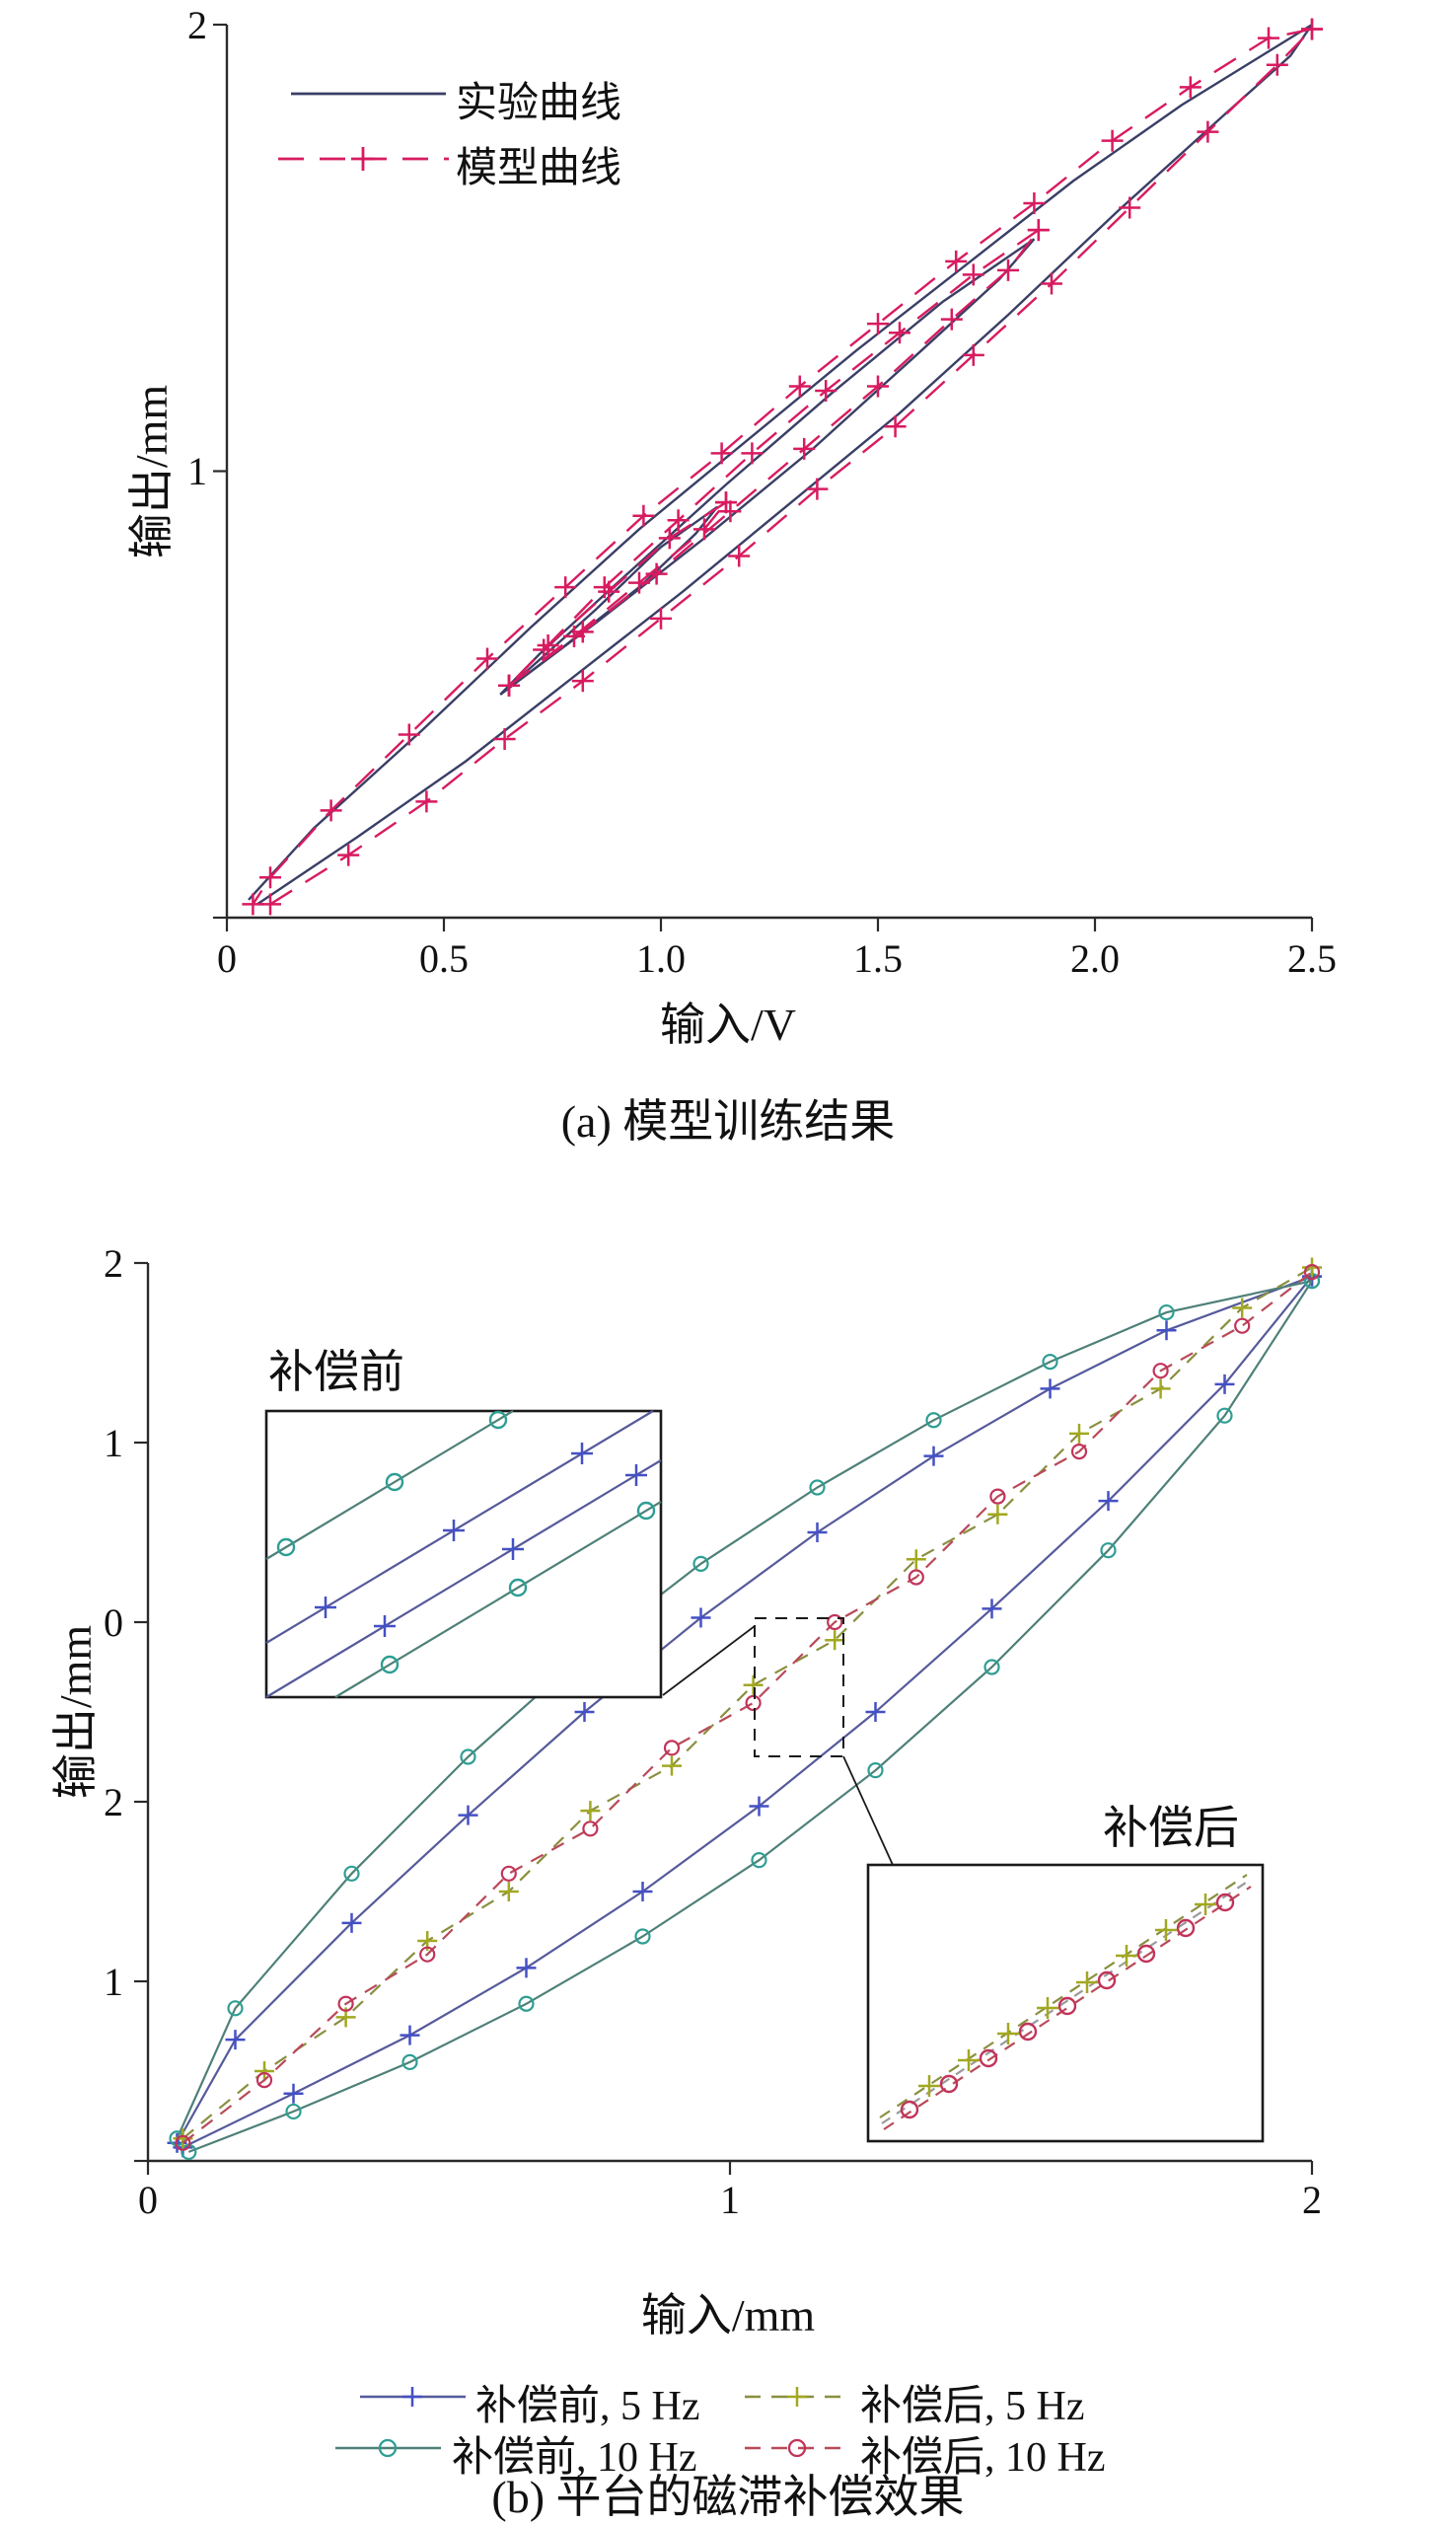 The height and width of the screenshot is (2526, 1456). What do you see at coordinates (661, 958) in the screenshot?
I see `x-tick-label: 1.0` at bounding box center [661, 958].